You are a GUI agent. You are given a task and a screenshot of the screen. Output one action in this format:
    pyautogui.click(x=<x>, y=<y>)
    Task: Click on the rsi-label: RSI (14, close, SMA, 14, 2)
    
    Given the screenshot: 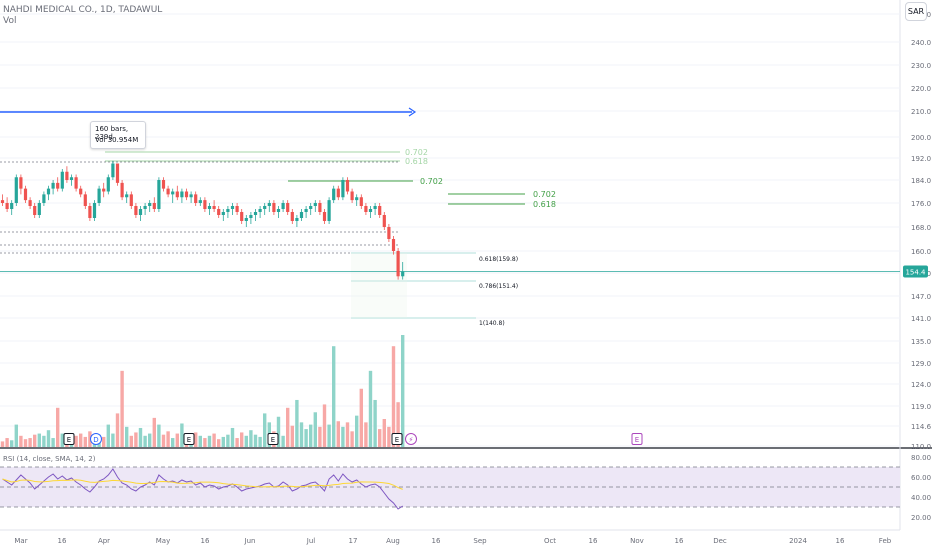 What is the action you would take?
    pyautogui.click(x=49, y=459)
    